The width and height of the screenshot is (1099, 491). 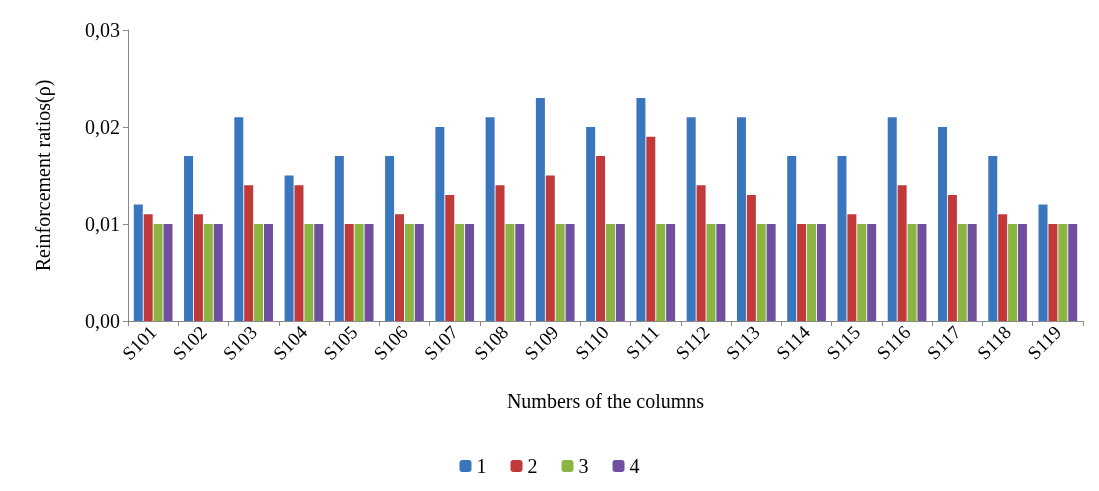 What do you see at coordinates (481, 466) in the screenshot?
I see `legend-label: 1` at bounding box center [481, 466].